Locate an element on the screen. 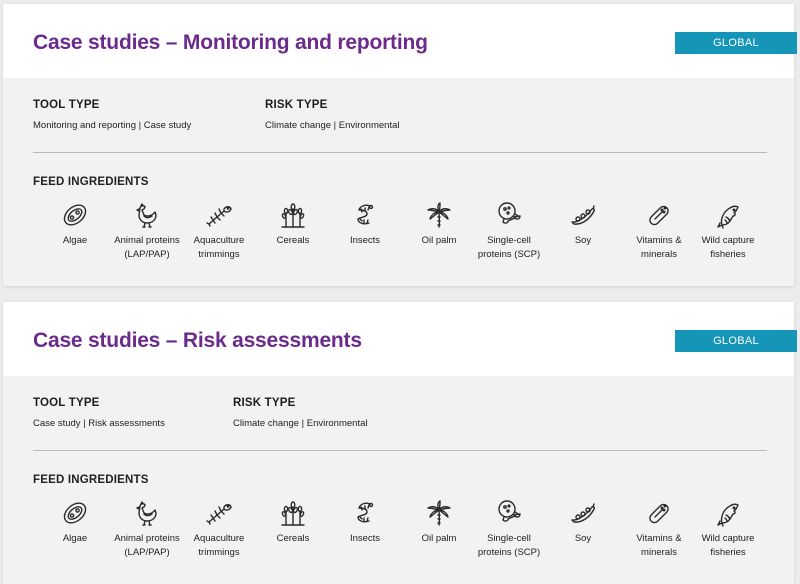  tool-type-value: Case study | Risk assessments is located at coordinates (99, 423).